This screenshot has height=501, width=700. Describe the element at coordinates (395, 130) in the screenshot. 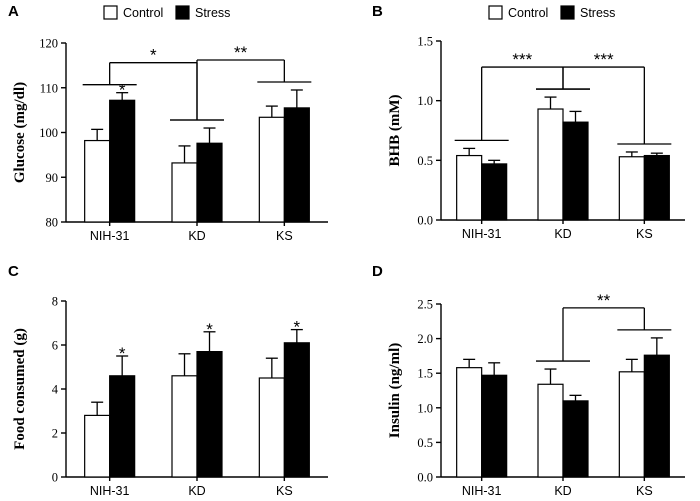

I see `y-axis-label: BHB (mM)` at that location.